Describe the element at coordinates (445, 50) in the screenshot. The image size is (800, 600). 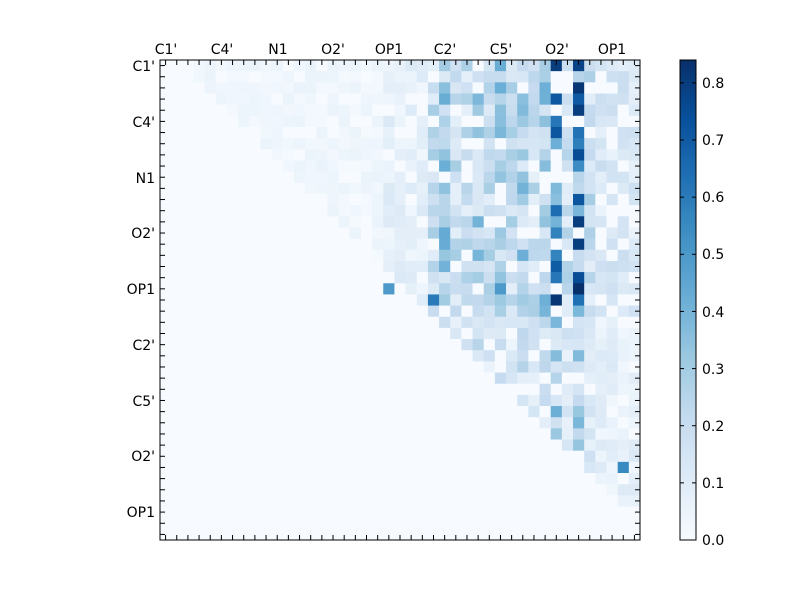
I see `x-tick-label: C2'` at that location.